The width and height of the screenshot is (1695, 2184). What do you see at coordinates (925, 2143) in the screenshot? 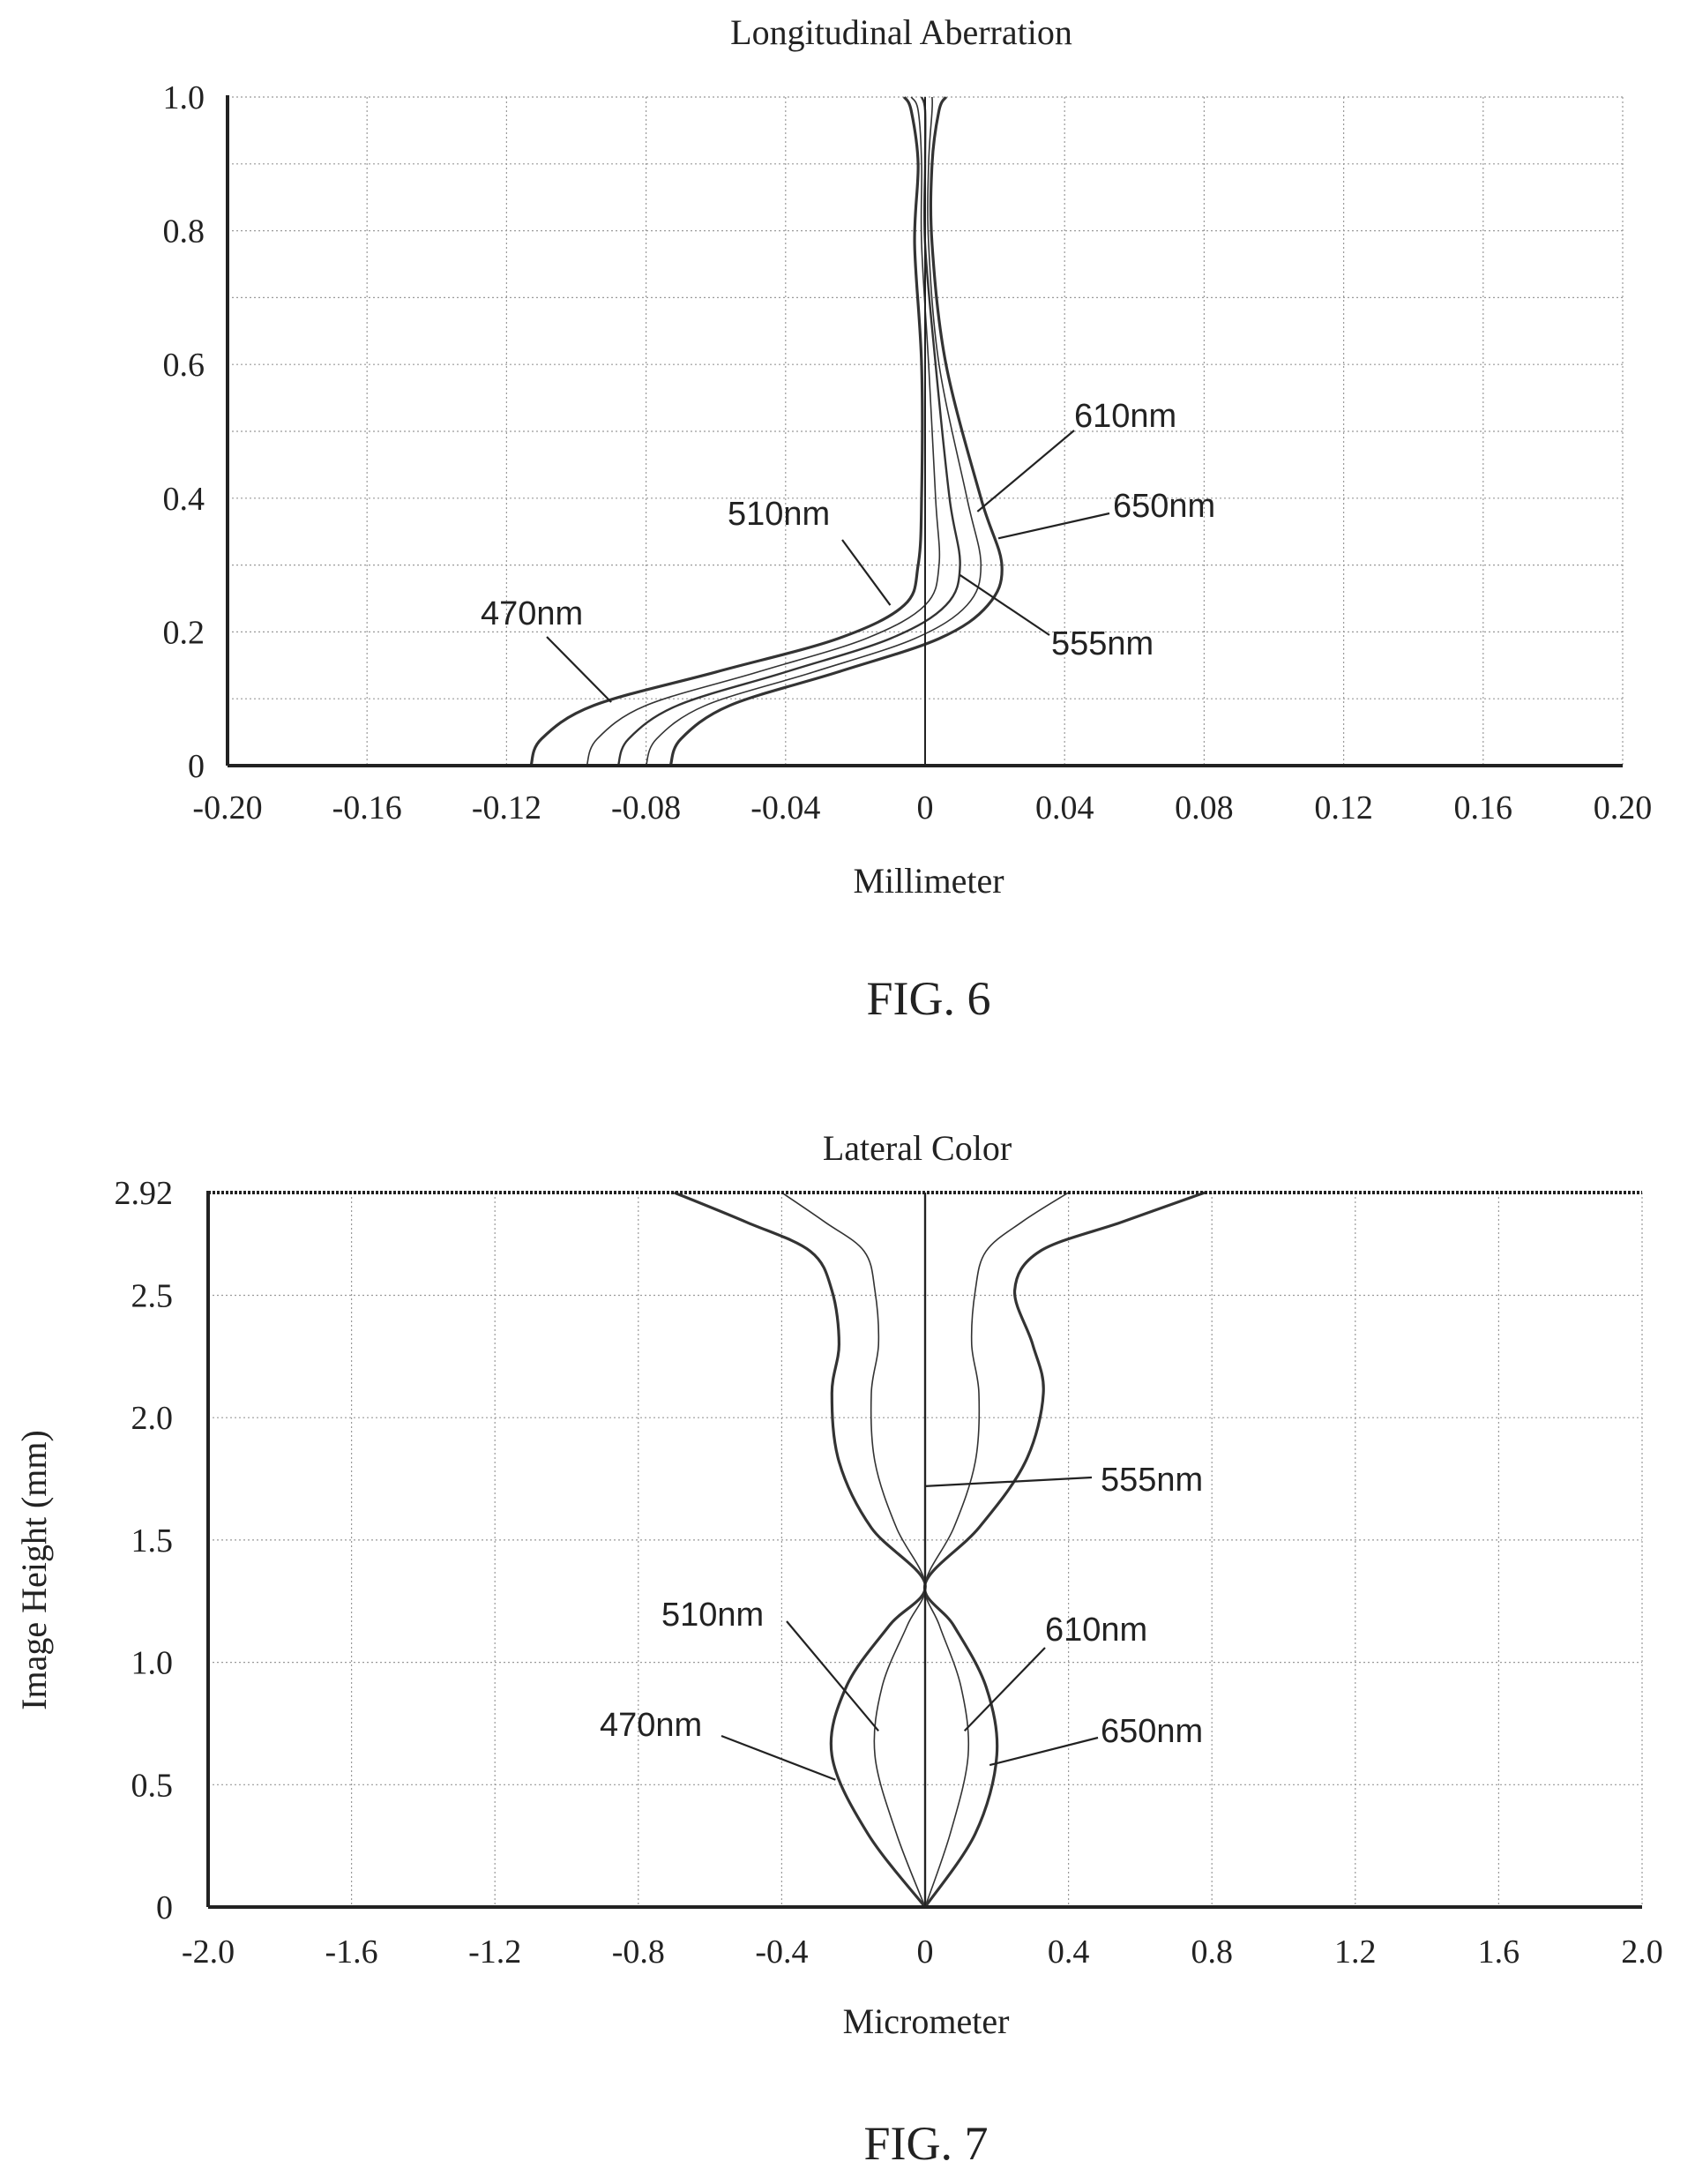
I see `figure-caption: FIG. 7` at bounding box center [925, 2143].